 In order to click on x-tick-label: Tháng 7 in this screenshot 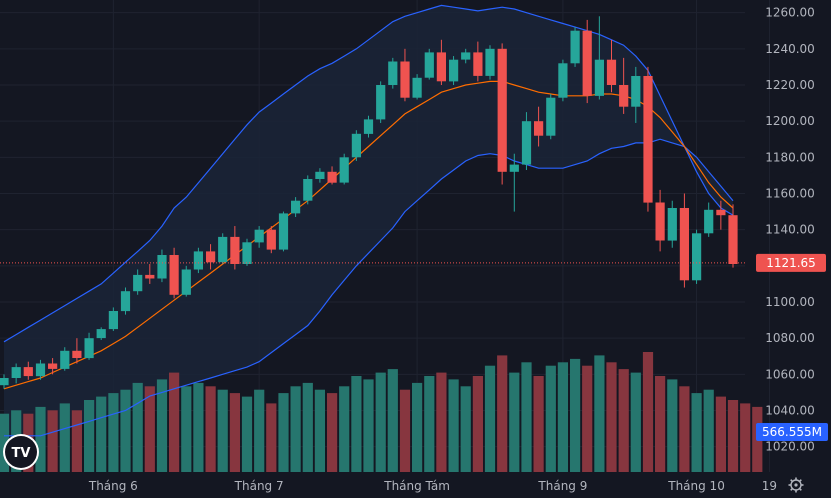, I will do `click(259, 486)`.